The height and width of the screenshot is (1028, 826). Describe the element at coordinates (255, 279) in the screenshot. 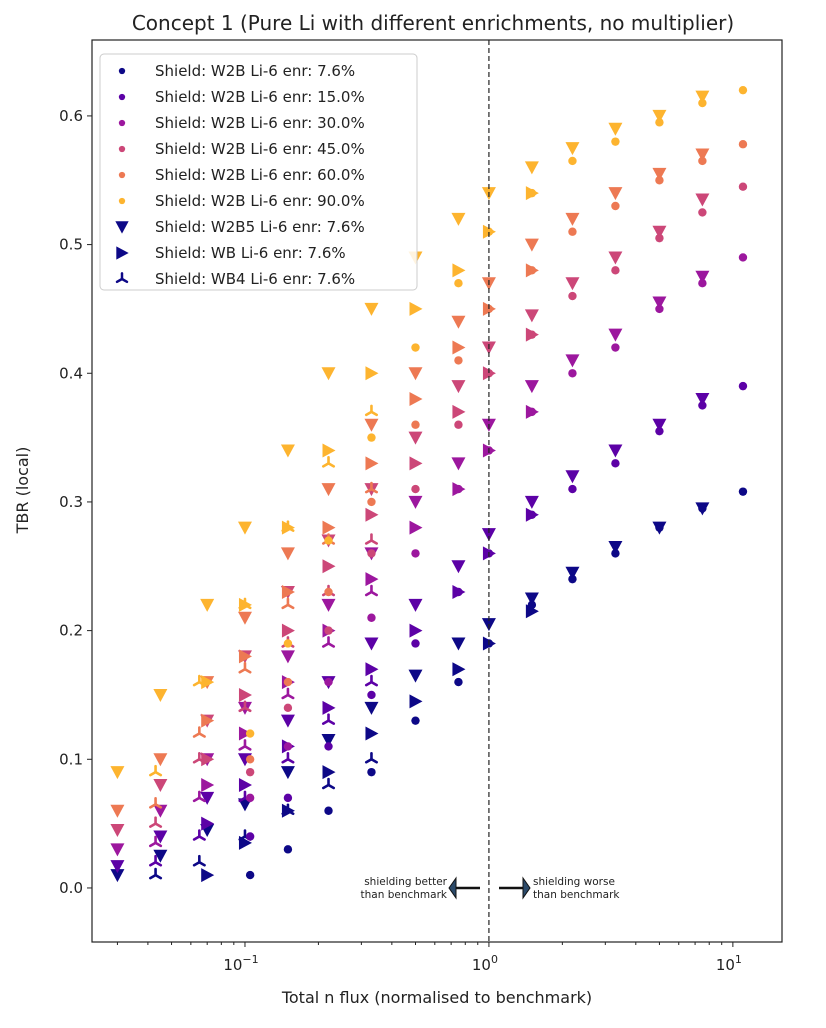

I see `legend-label: Shield: WB4 Li-6 enr: 7.6%` at that location.